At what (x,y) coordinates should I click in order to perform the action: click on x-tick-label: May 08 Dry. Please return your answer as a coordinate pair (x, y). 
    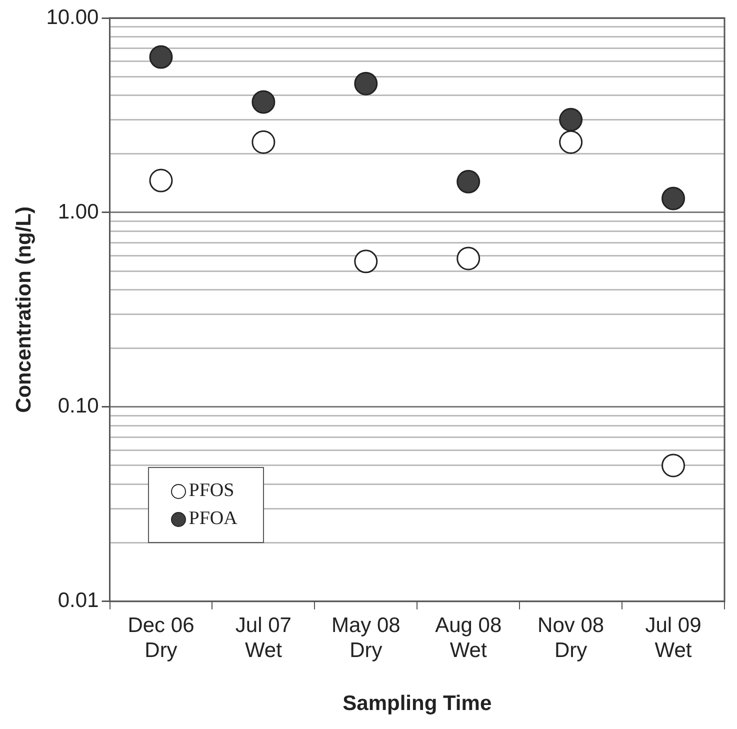
    Looking at the image, I should click on (365, 638).